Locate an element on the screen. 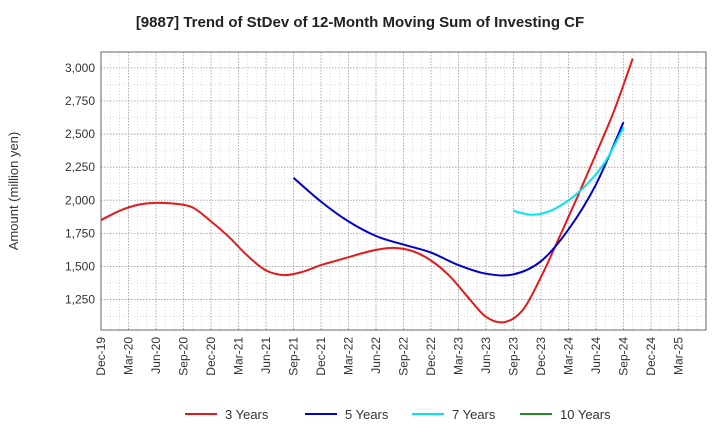 The height and width of the screenshot is (440, 720). y-tick-label: 2,500 is located at coordinates (80, 134).